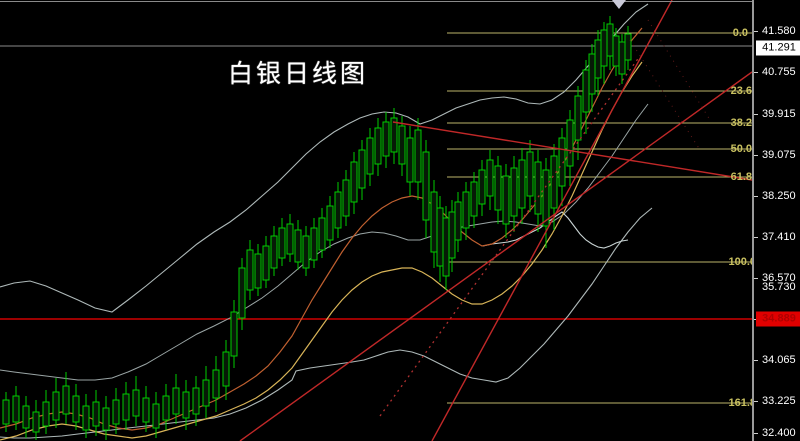  Describe the element at coordinates (740, 33) in the screenshot. I see `fib-label-0: 0.0` at that location.